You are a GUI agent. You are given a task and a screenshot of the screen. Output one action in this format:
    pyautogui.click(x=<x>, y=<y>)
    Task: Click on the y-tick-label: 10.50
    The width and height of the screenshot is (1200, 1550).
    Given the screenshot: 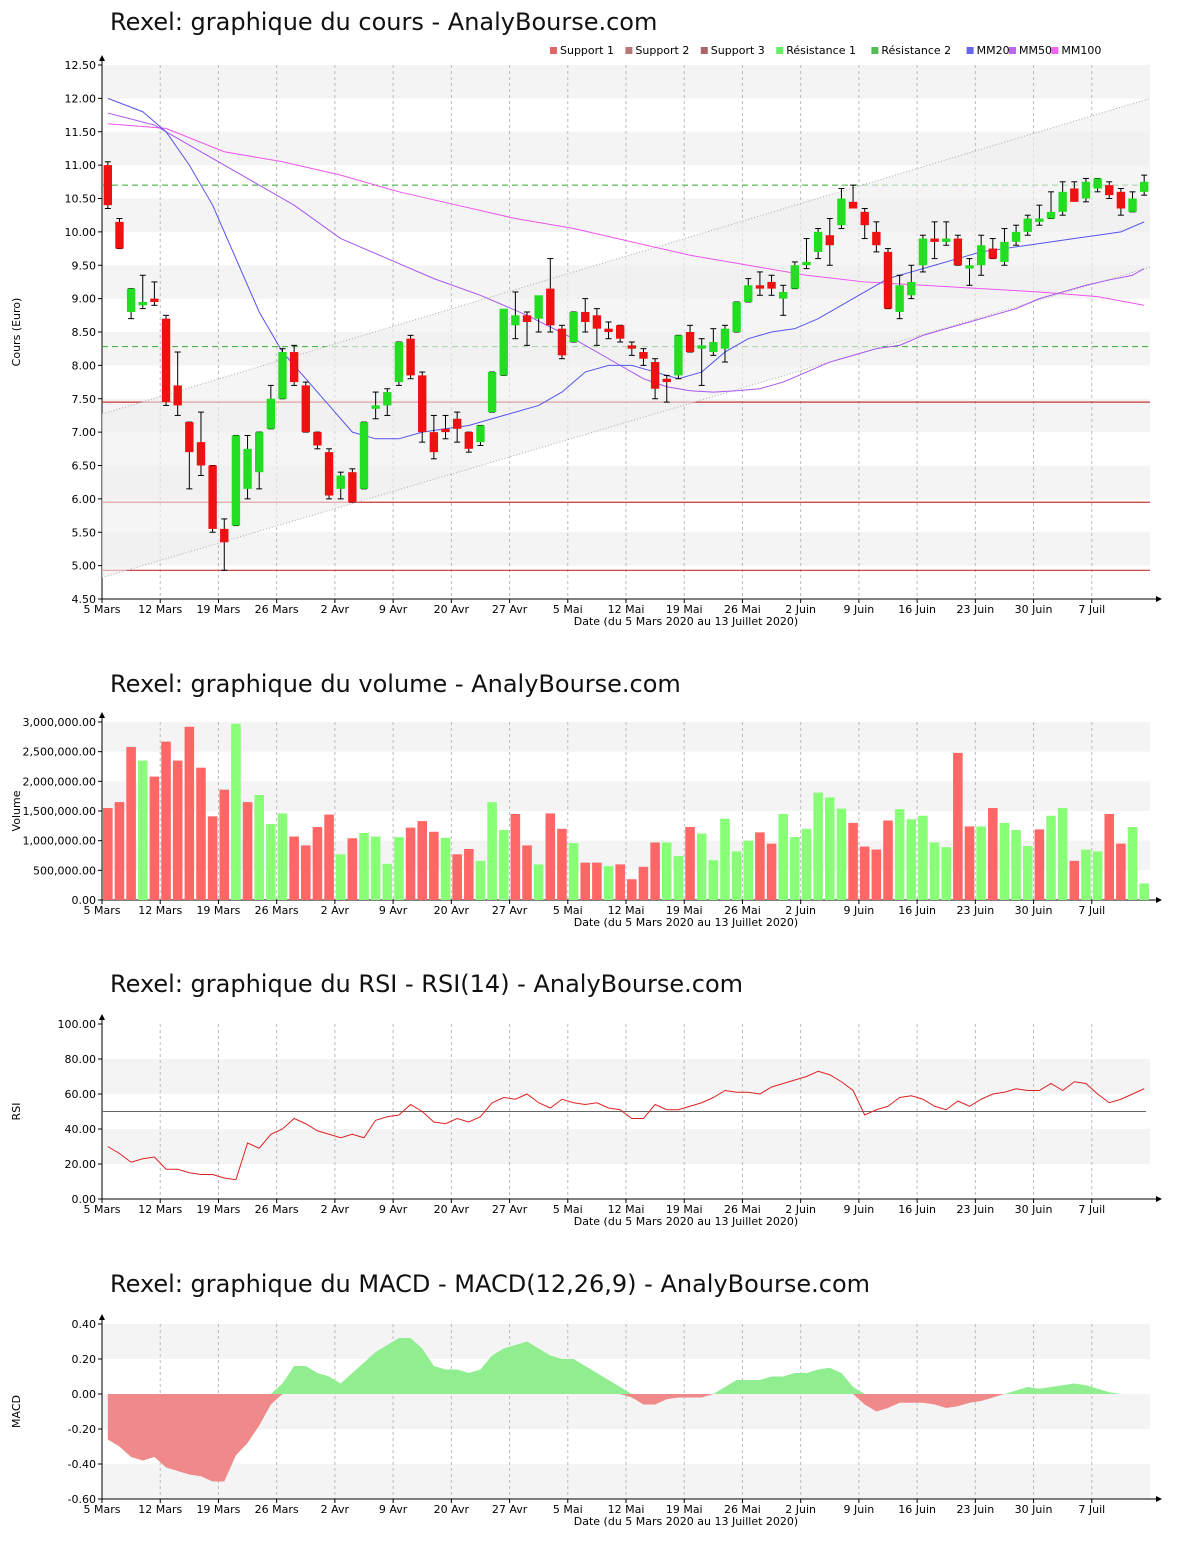 What is the action you would take?
    pyautogui.click(x=81, y=199)
    